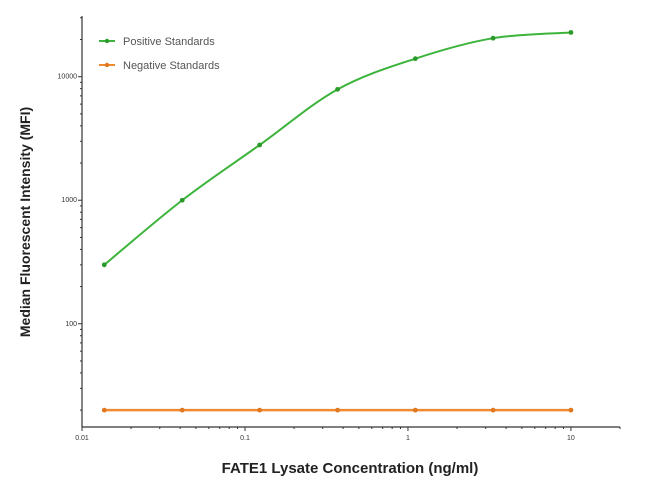 The image size is (650, 492). What do you see at coordinates (107, 65) in the screenshot?
I see `legend-marker-negative` at bounding box center [107, 65].